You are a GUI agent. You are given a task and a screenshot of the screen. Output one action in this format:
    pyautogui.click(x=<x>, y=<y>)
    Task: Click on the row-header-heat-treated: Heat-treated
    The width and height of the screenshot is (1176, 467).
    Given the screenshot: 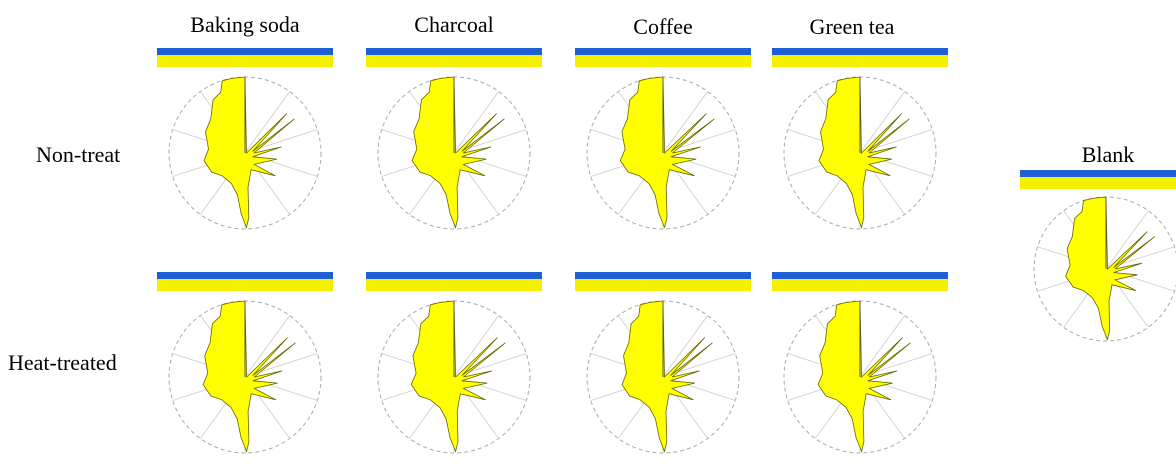 What is the action you would take?
    pyautogui.click(x=62, y=362)
    